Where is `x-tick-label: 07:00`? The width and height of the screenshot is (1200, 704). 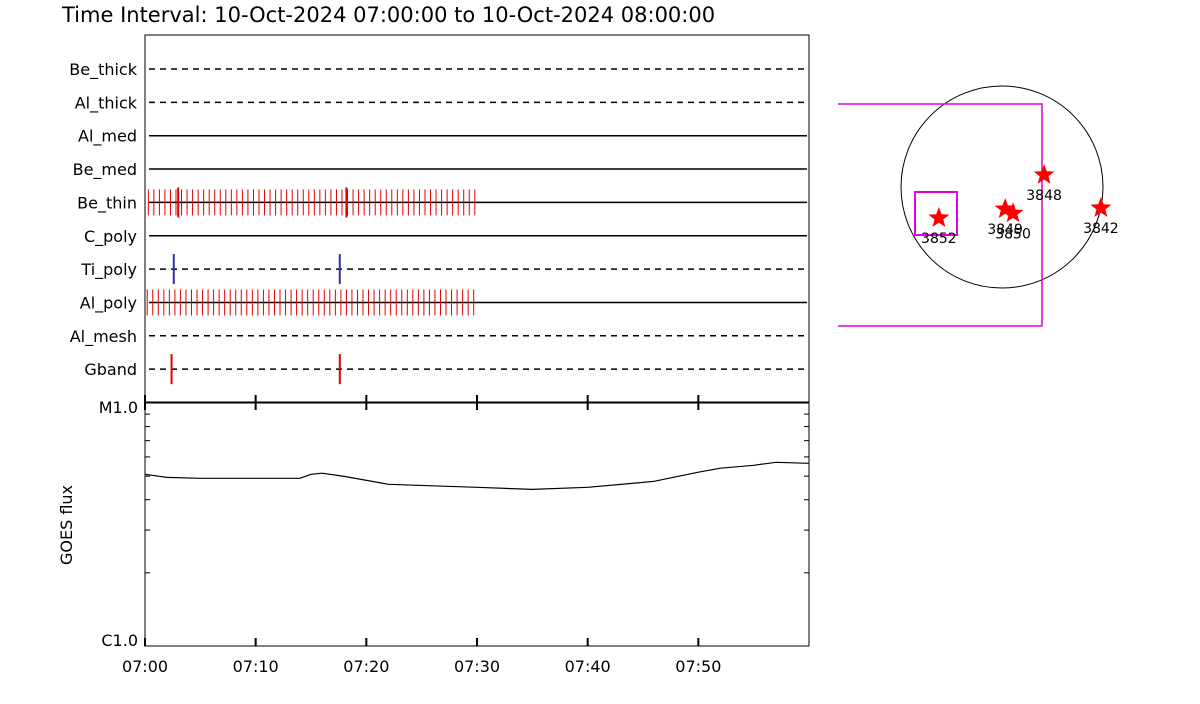
x-tick-label: 07:00 is located at coordinates (145, 666).